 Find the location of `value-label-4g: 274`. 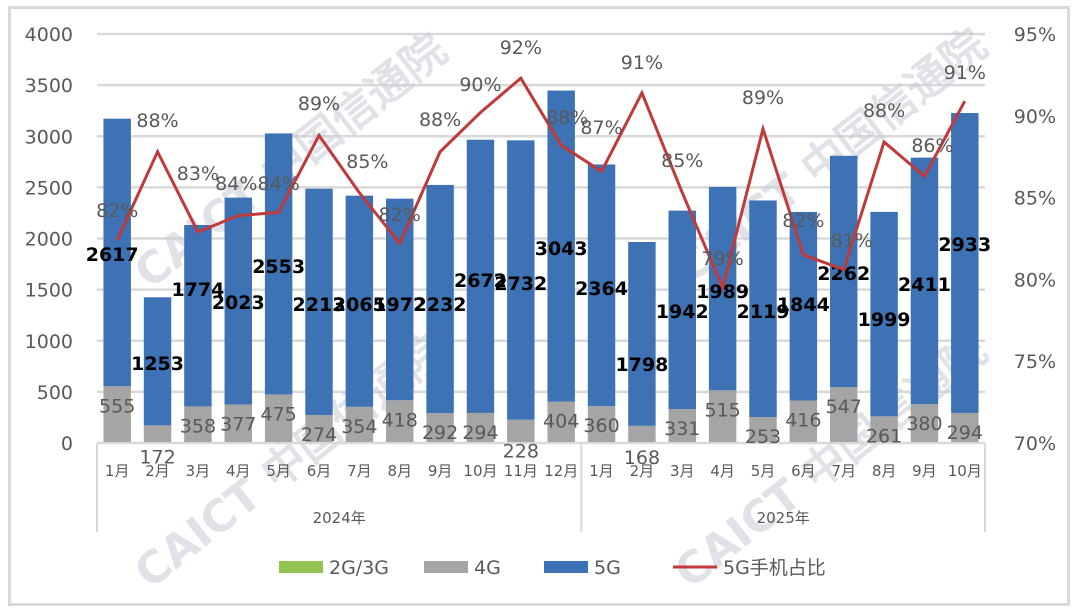

value-label-4g: 274 is located at coordinates (319, 435).